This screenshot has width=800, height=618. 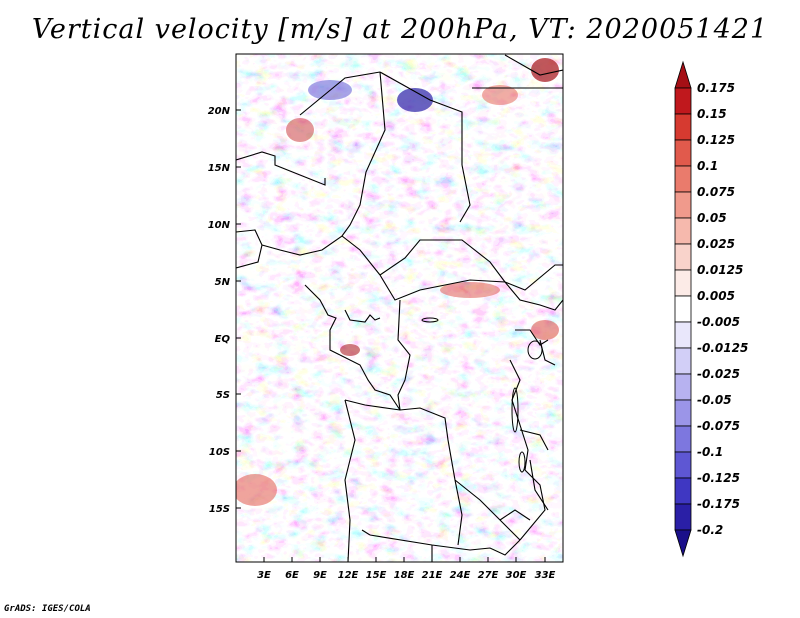 What do you see at coordinates (545, 575) in the screenshot?
I see `lon-label: 33E` at bounding box center [545, 575].